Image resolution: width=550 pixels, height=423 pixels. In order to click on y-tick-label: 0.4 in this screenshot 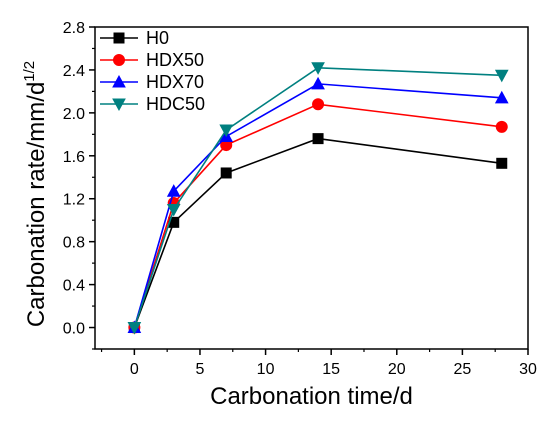, I will do `click(74, 286)`.